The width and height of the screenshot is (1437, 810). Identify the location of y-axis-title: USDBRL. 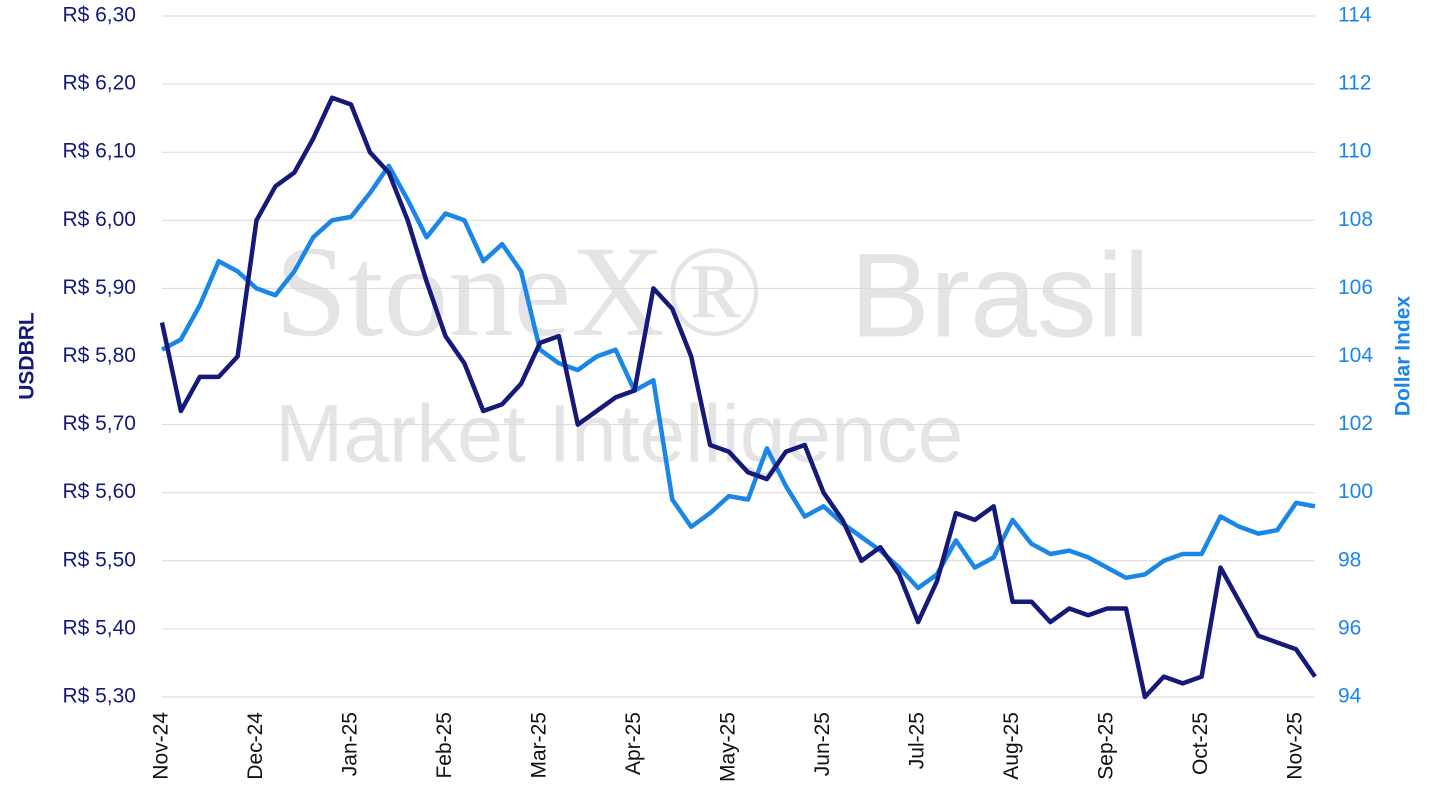
(27, 356).